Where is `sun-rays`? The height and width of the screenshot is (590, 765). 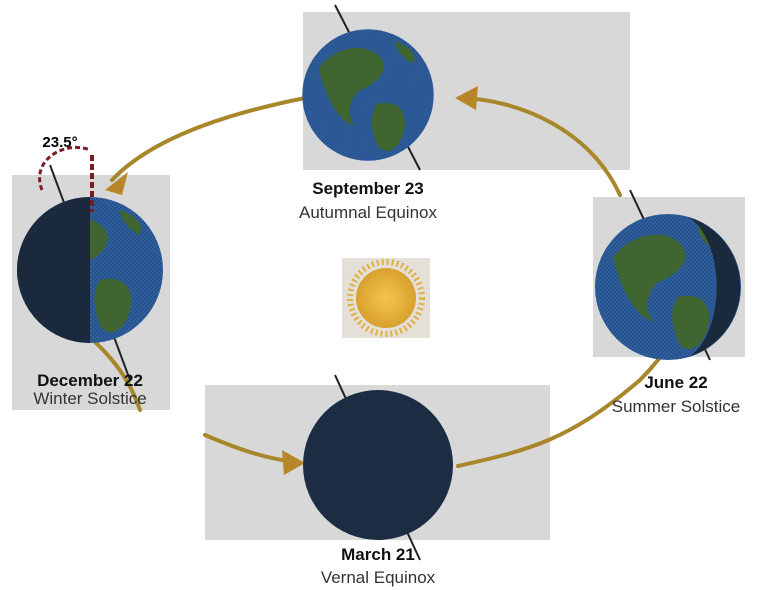 sun-rays is located at coordinates (386, 298).